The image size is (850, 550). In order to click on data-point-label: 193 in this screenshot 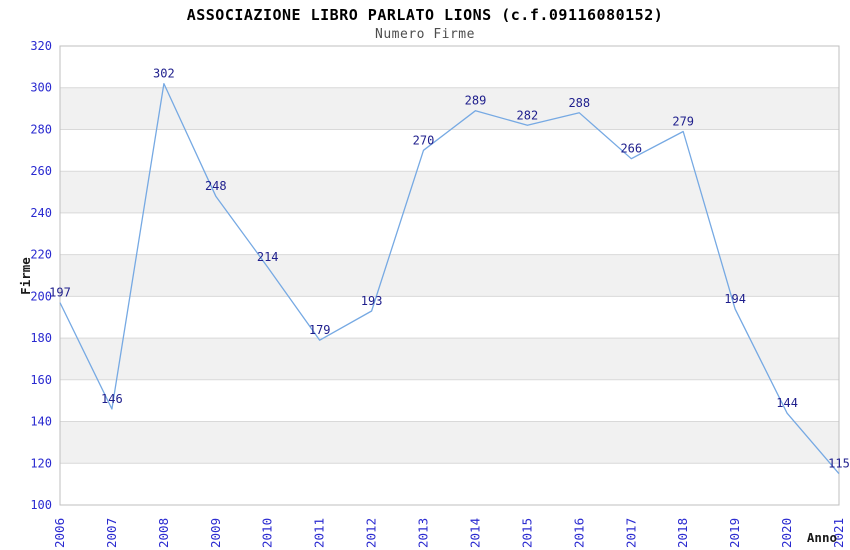, I will do `click(372, 301)`.